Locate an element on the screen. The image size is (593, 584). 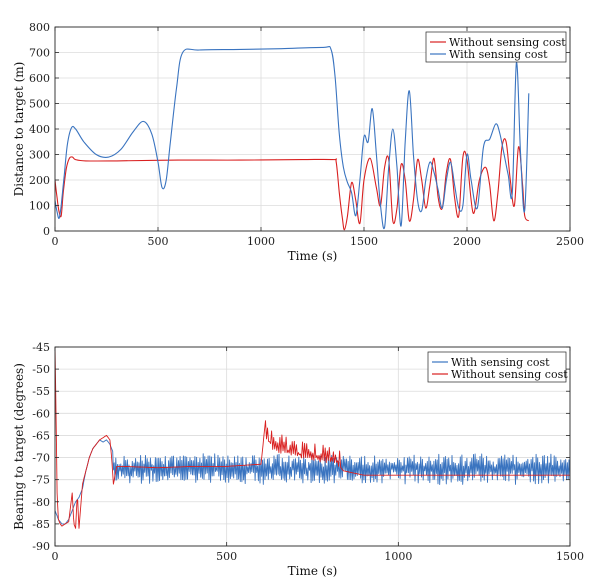
y-tick-label: -85 is located at coordinates (41, 524).